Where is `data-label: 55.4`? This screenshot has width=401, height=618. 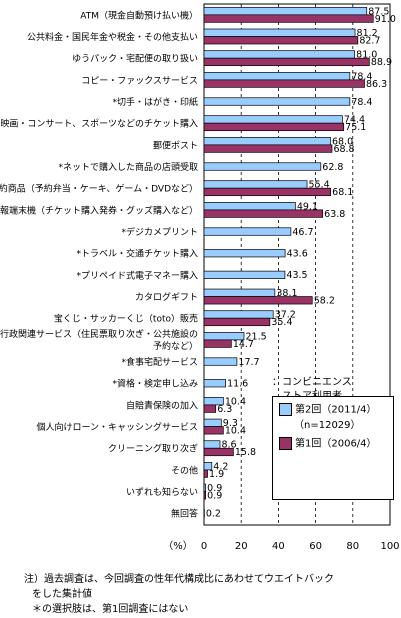
data-label: 55.4 is located at coordinates (319, 185).